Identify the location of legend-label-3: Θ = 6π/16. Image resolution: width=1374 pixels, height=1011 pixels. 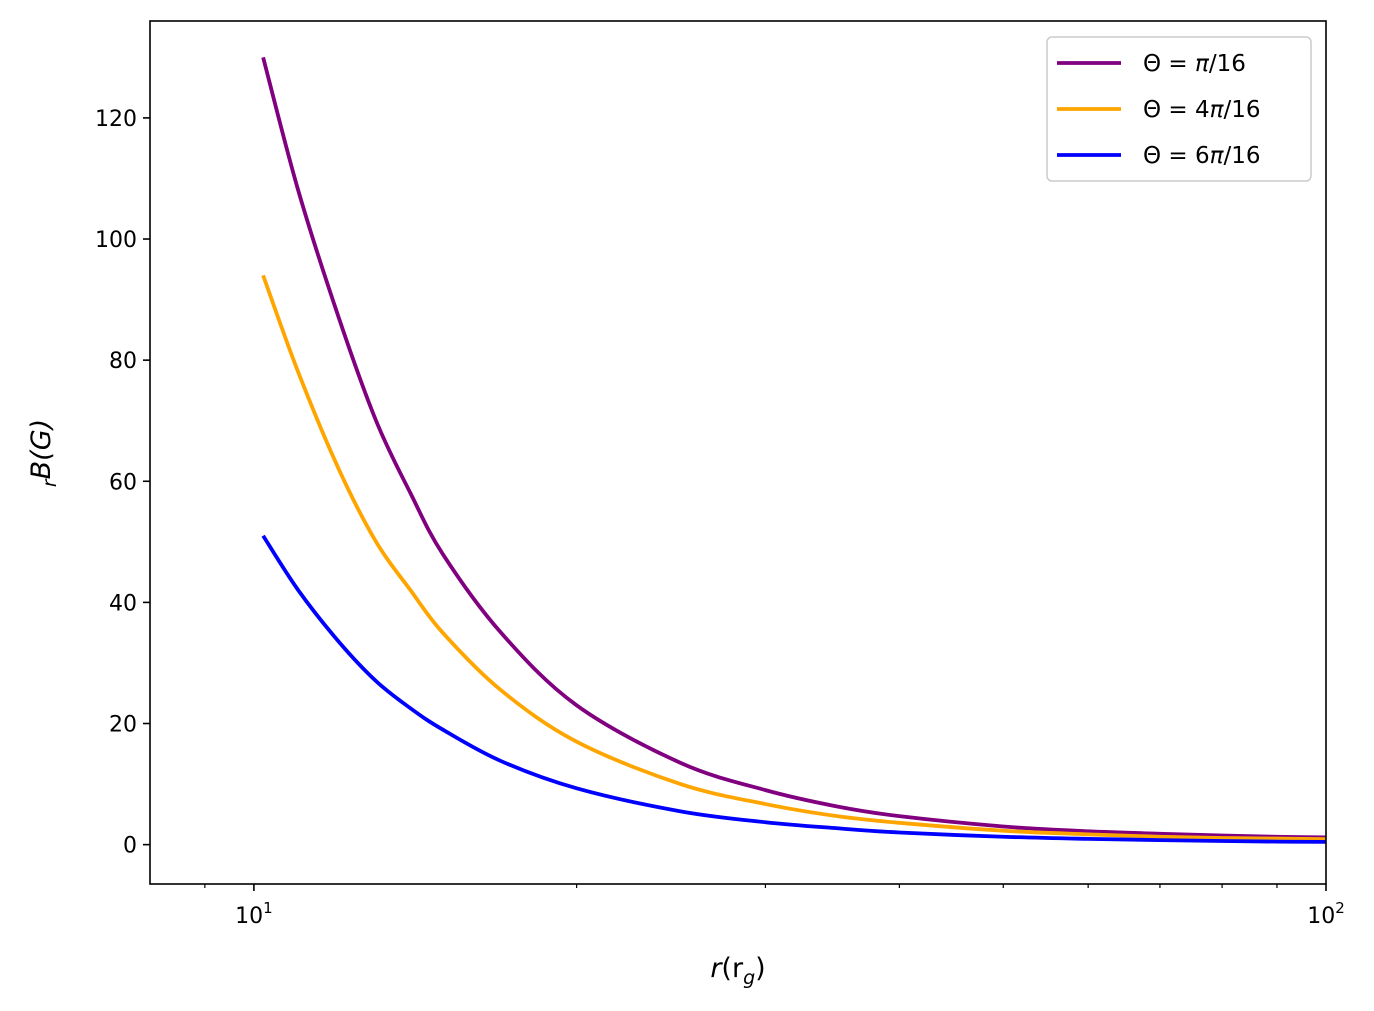
(1202, 156).